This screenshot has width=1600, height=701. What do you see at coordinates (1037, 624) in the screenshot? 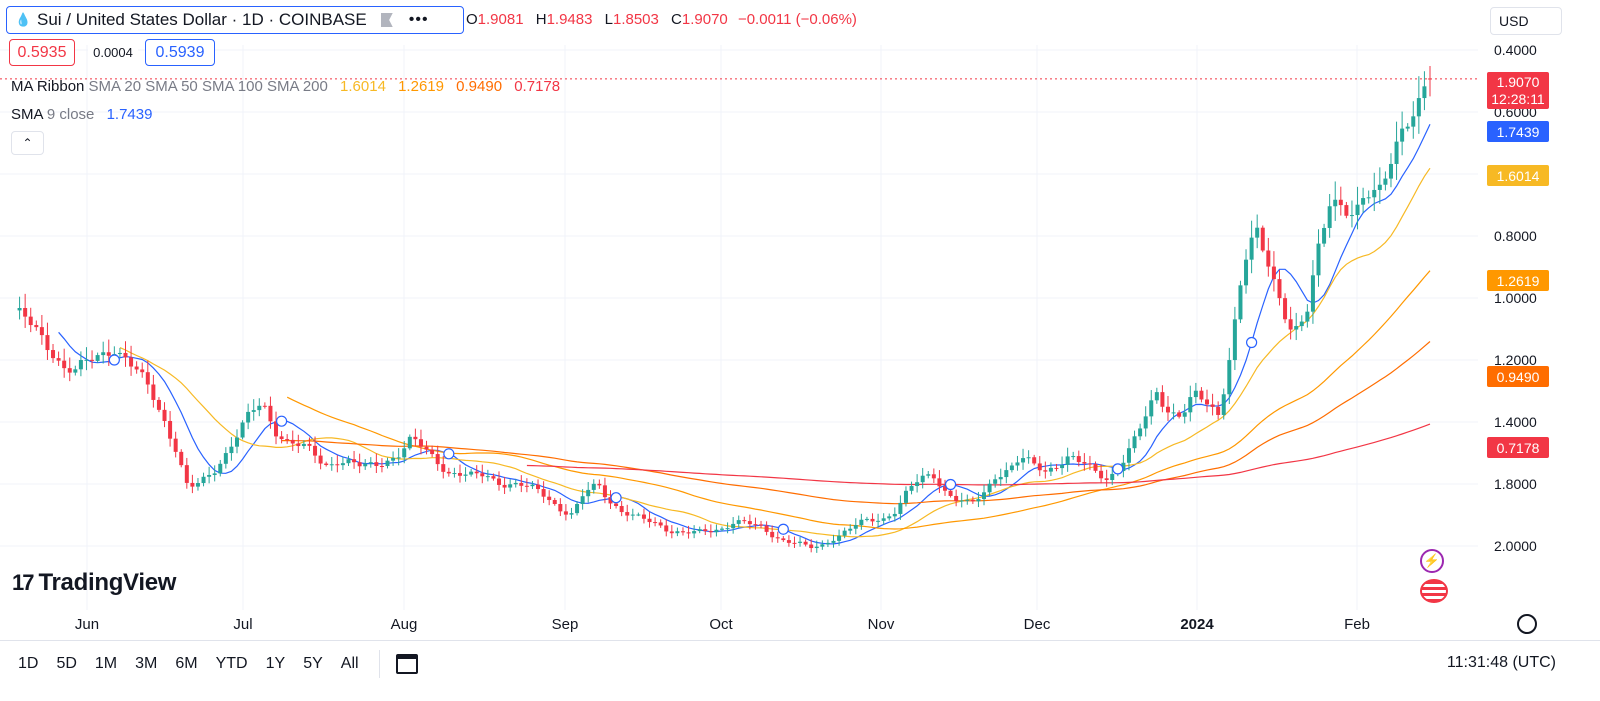
I see `time-axis-label: Dec` at bounding box center [1037, 624].